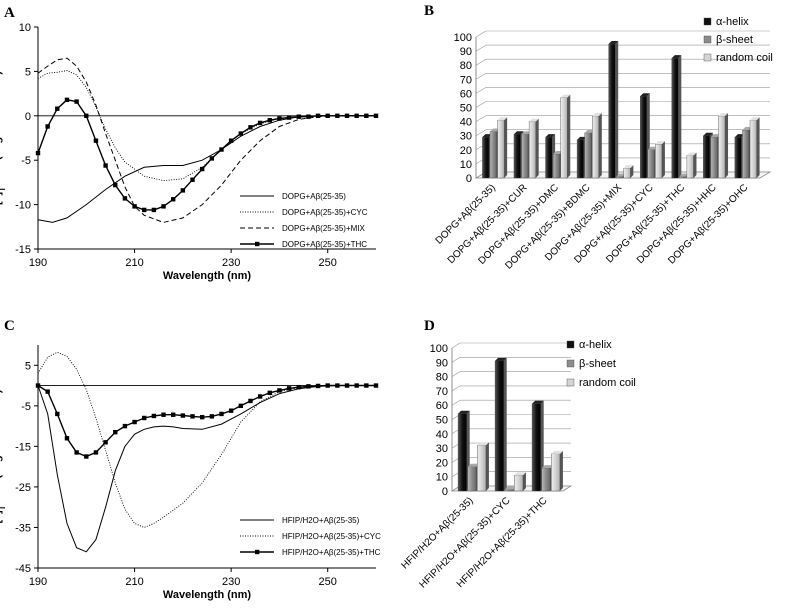 The image size is (787, 609). What do you see at coordinates (23, 488) in the screenshot?
I see `y-tick-label: -25` at bounding box center [23, 488].